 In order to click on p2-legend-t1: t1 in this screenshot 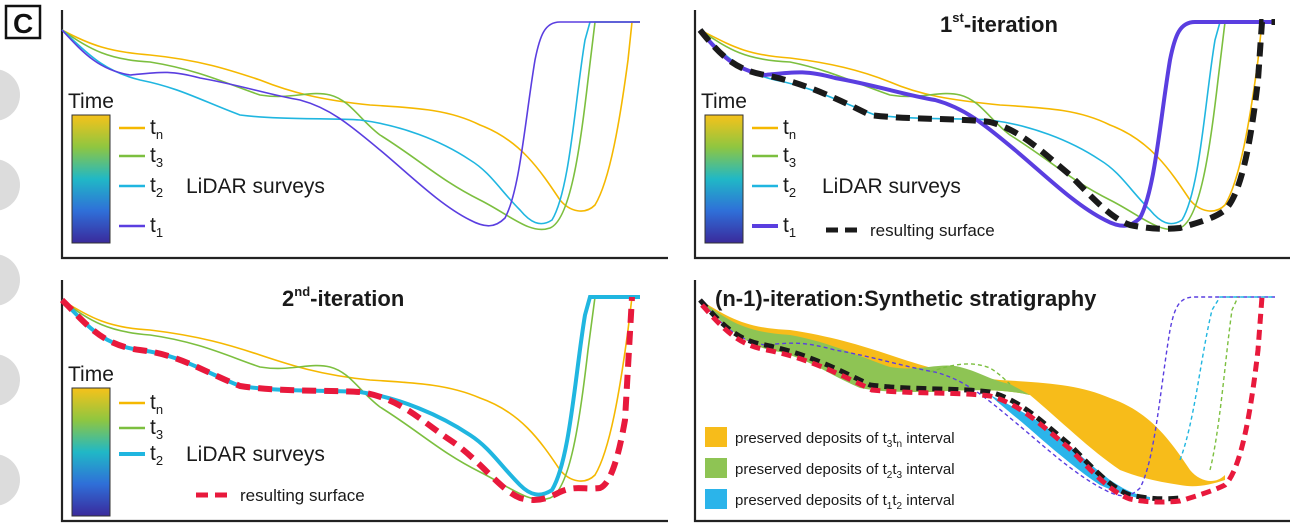, I will do `click(789, 227)`.